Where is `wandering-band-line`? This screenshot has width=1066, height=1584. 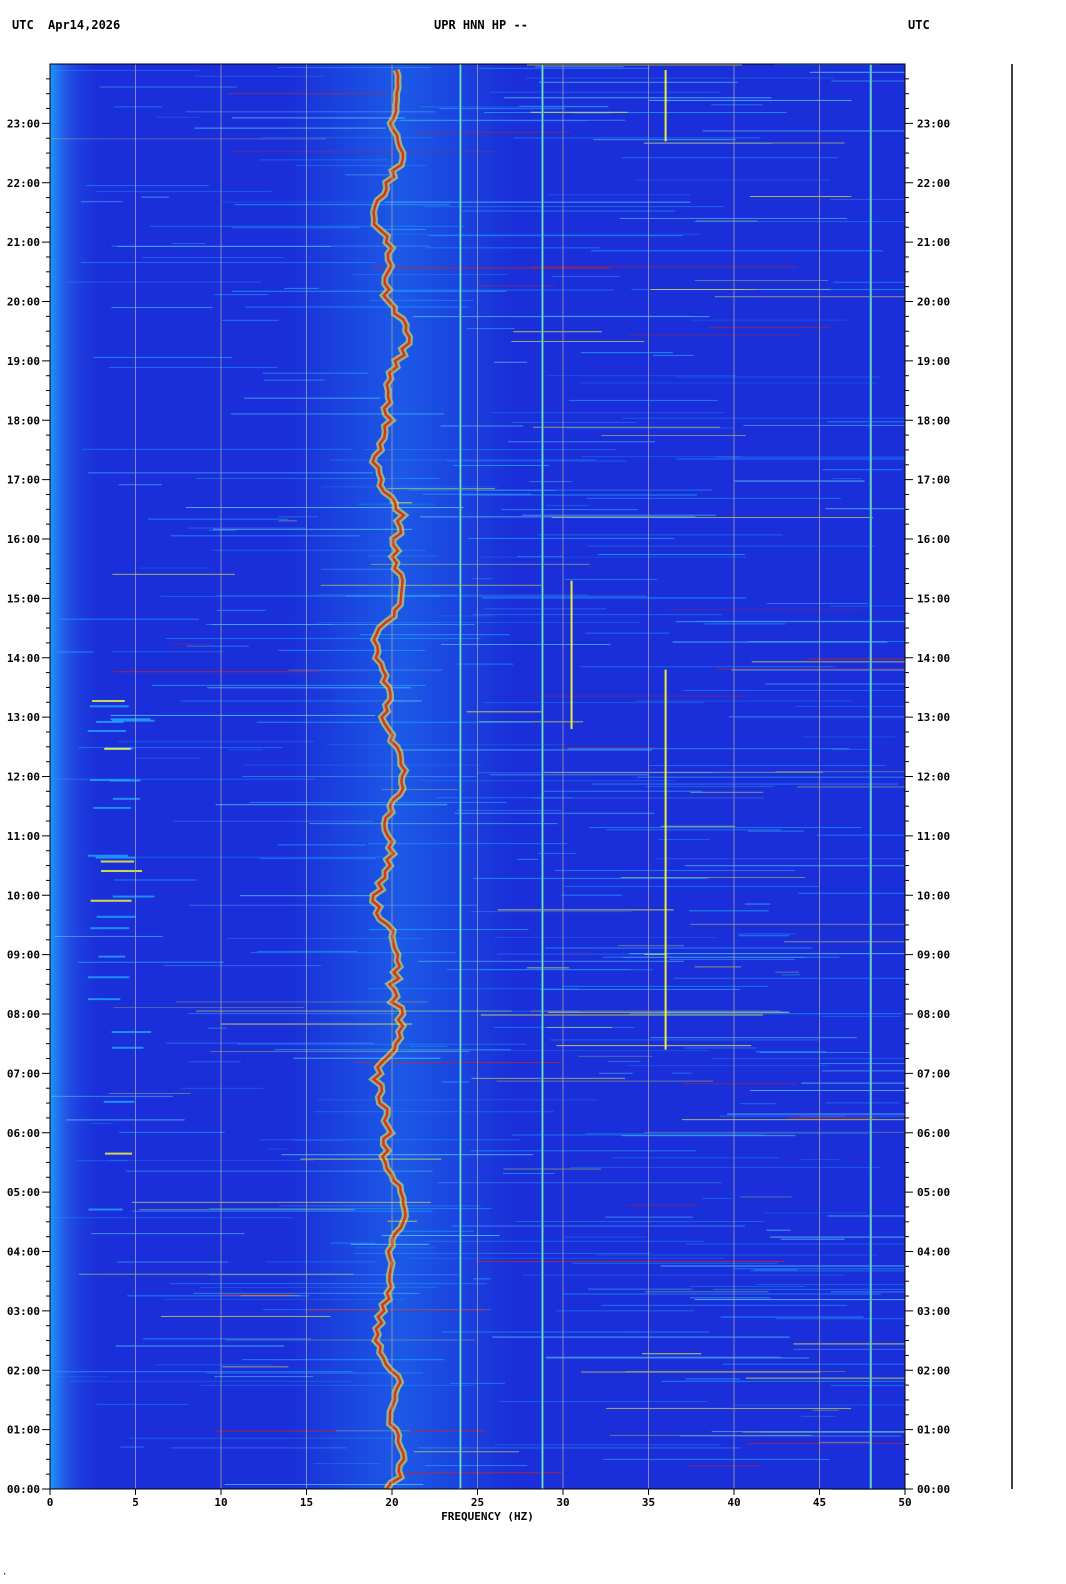
wandering-band-line is located at coordinates (391, 779).